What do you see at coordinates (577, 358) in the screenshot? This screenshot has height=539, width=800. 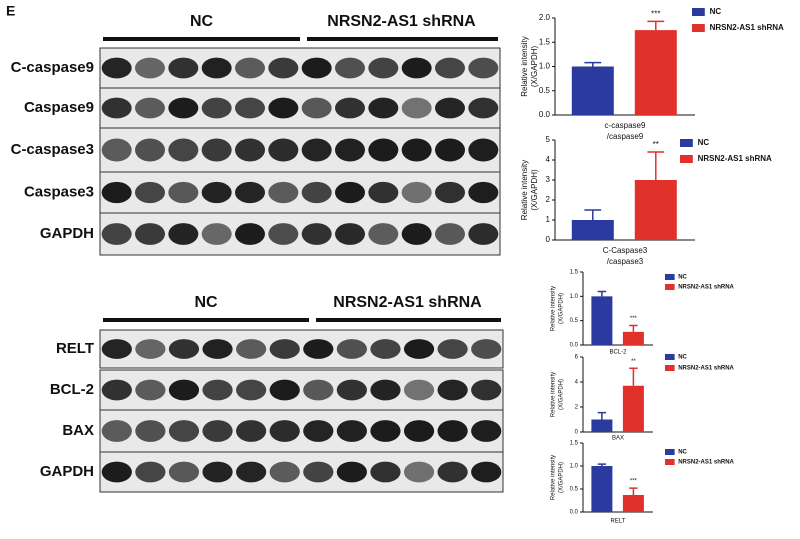 I see `y-tick-label: 6` at bounding box center [577, 358].